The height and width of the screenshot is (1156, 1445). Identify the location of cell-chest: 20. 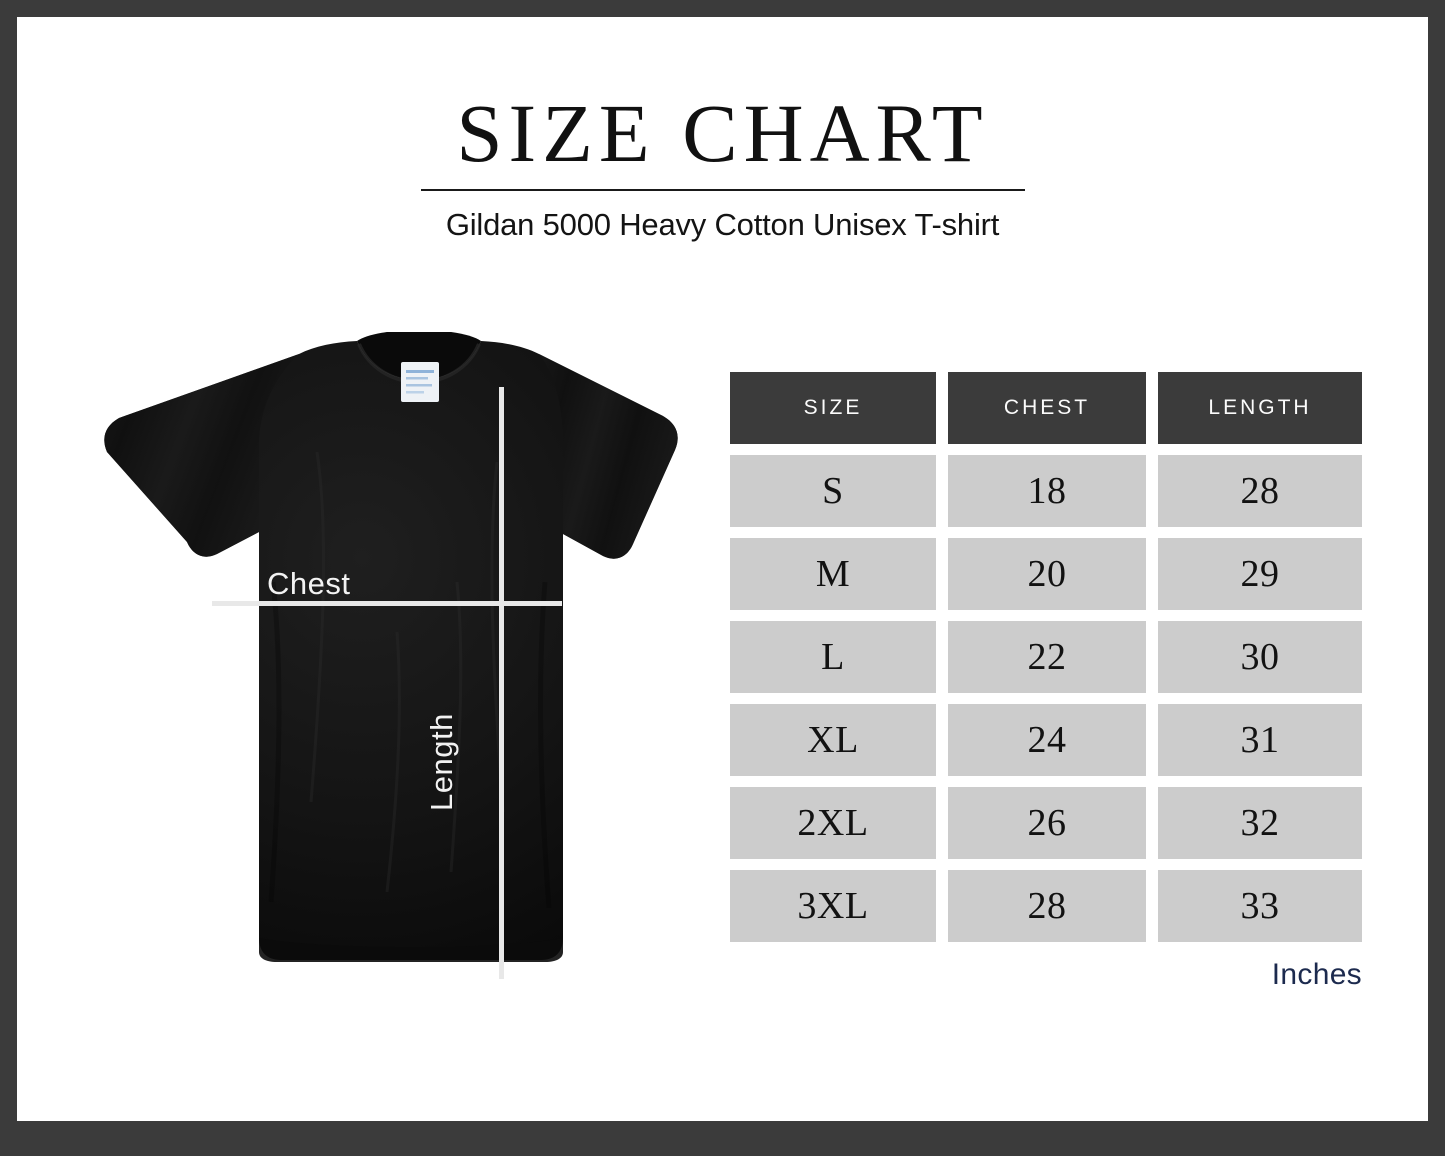
(1047, 574).